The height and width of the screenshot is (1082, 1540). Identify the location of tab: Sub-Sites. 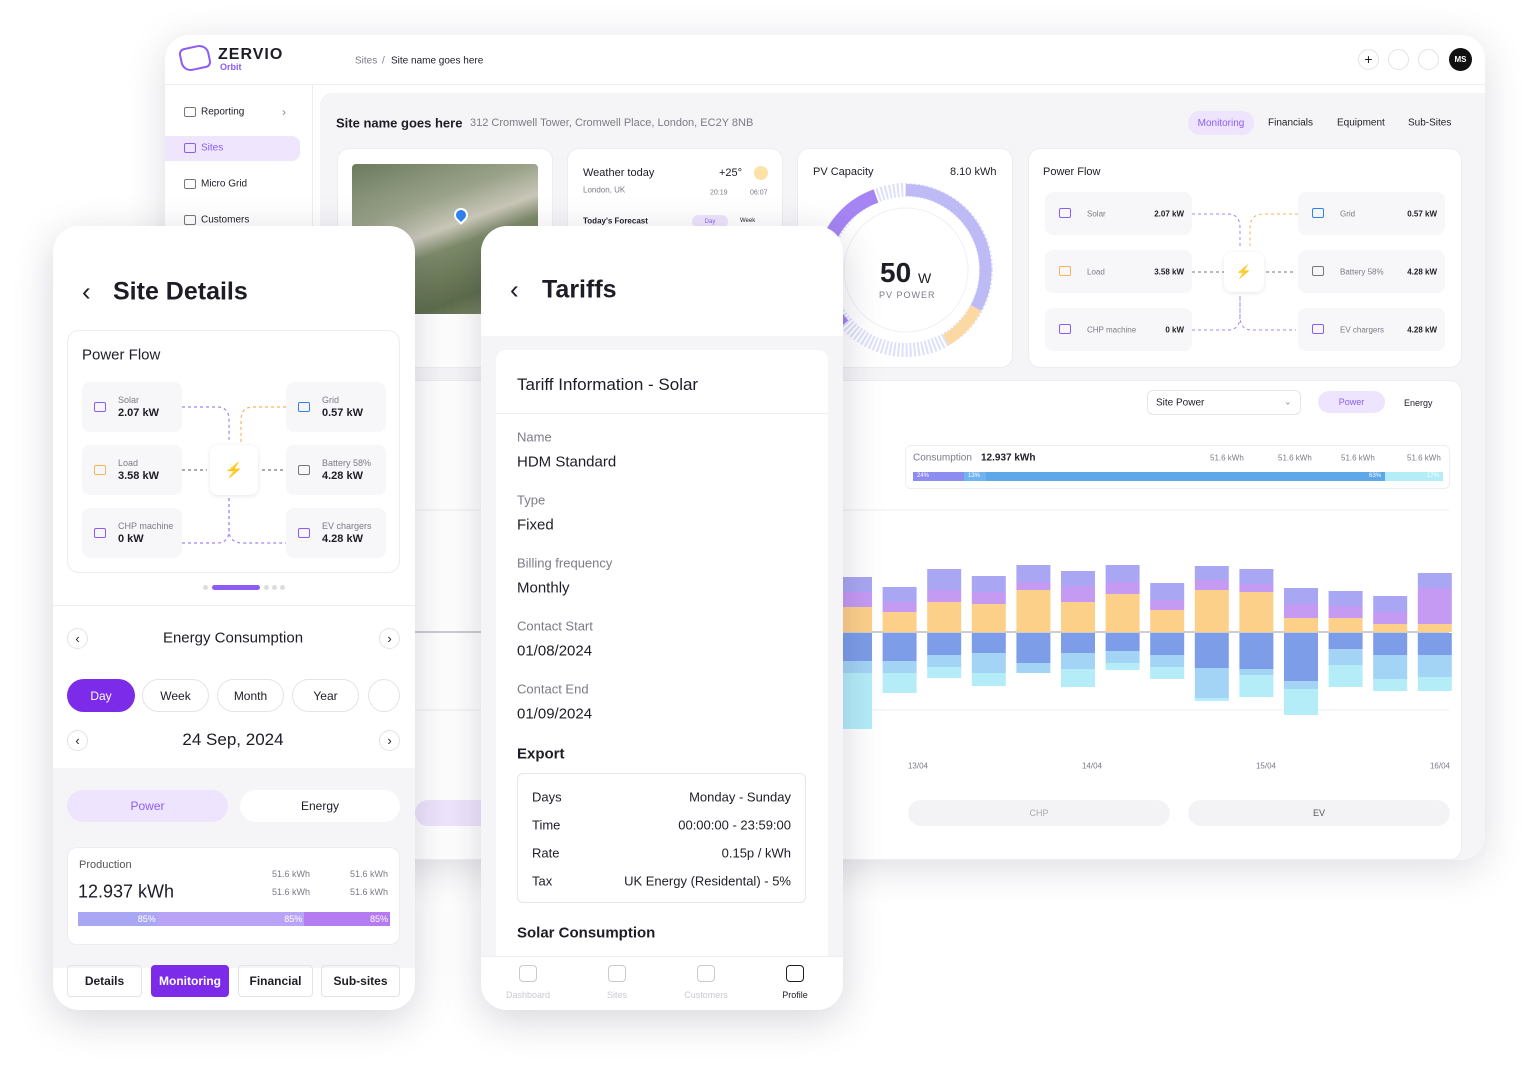
(1430, 123).